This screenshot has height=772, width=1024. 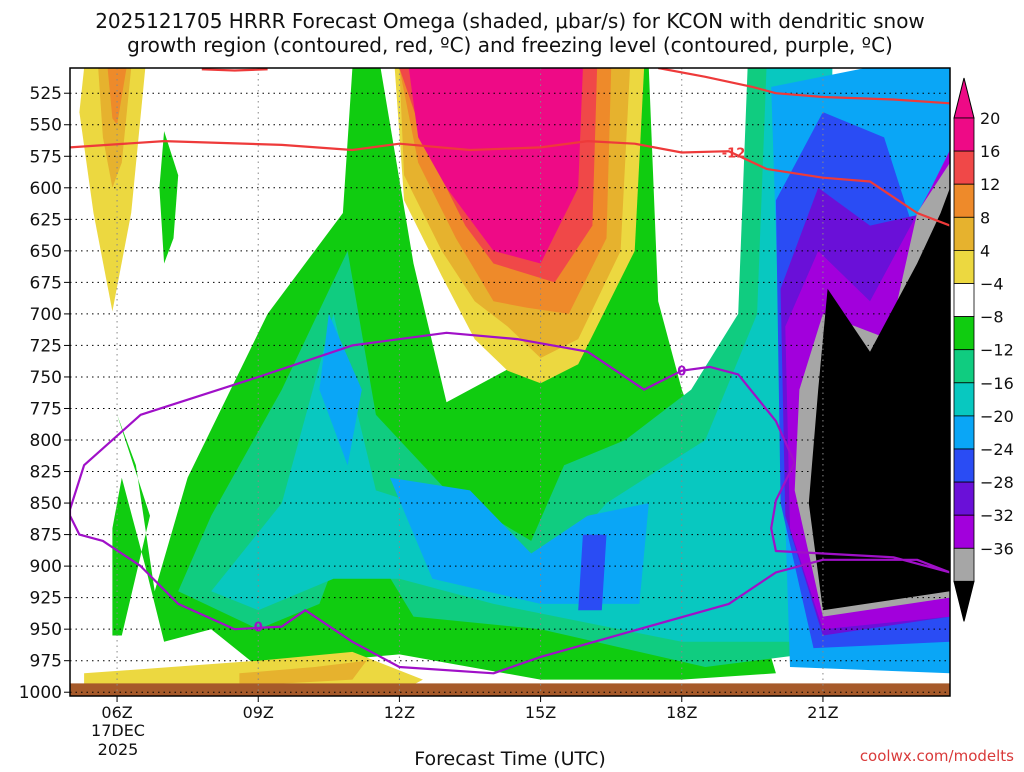 What do you see at coordinates (46, 126) in the screenshot?
I see `y-tick-label-550: 550` at bounding box center [46, 126].